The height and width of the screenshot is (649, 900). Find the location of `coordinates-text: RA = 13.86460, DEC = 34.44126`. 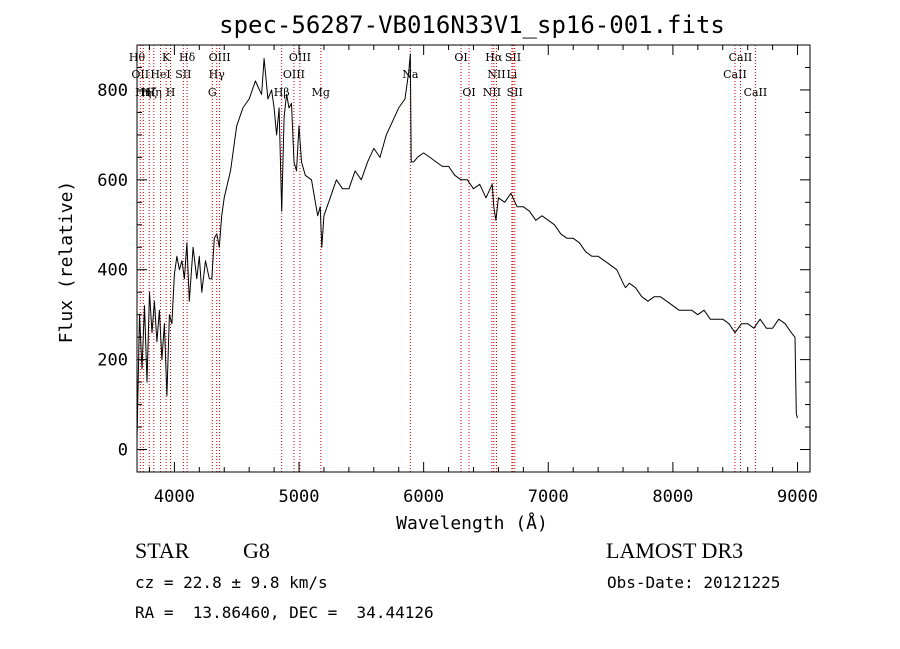

coordinates-text: RA = 13.86460, DEC = 34.44126 is located at coordinates (284, 612).